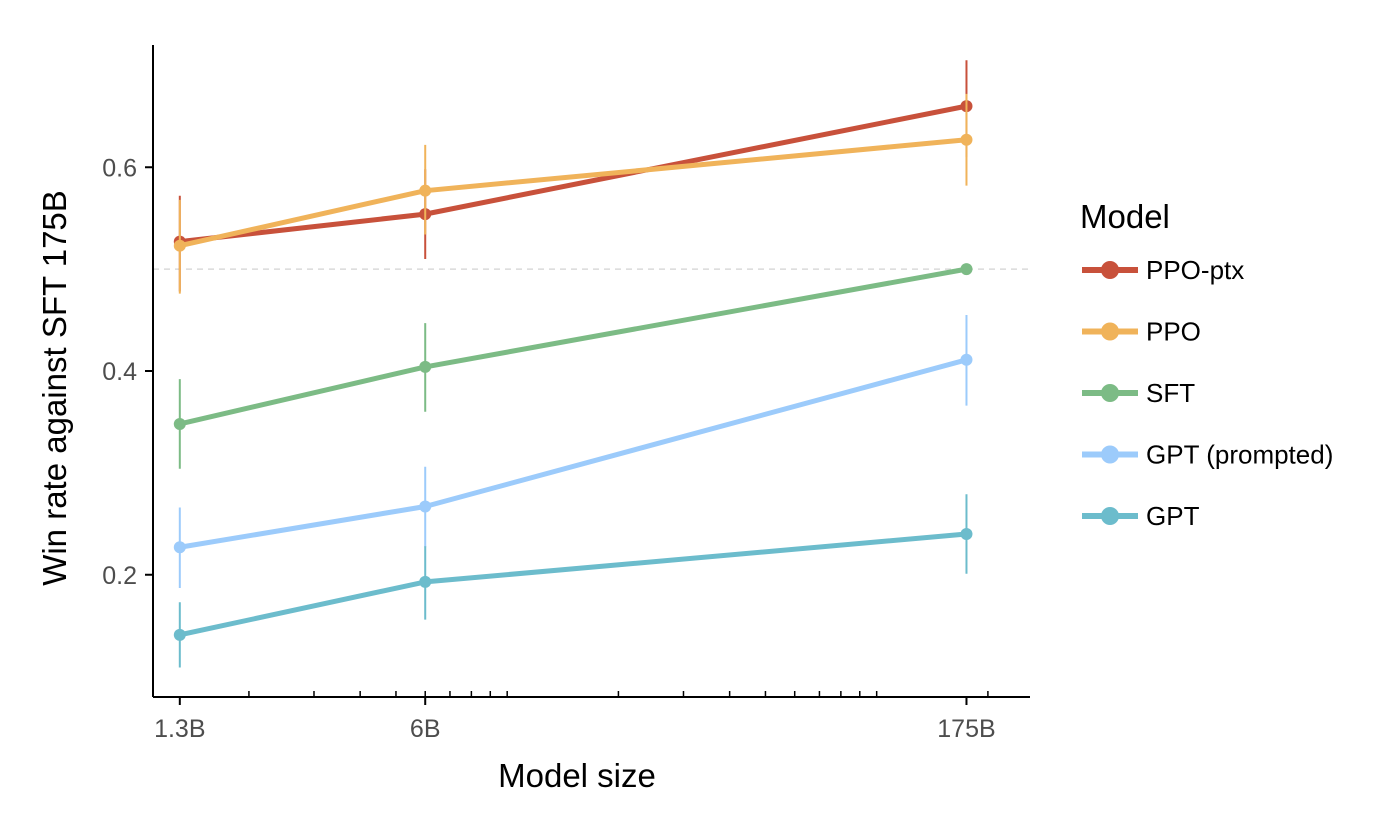 Image resolution: width=1400 pixels, height=822 pixels. I want to click on legend-items: PPO-ptx PPO SFT GPT (prompted) GPT, so click(1207, 393).